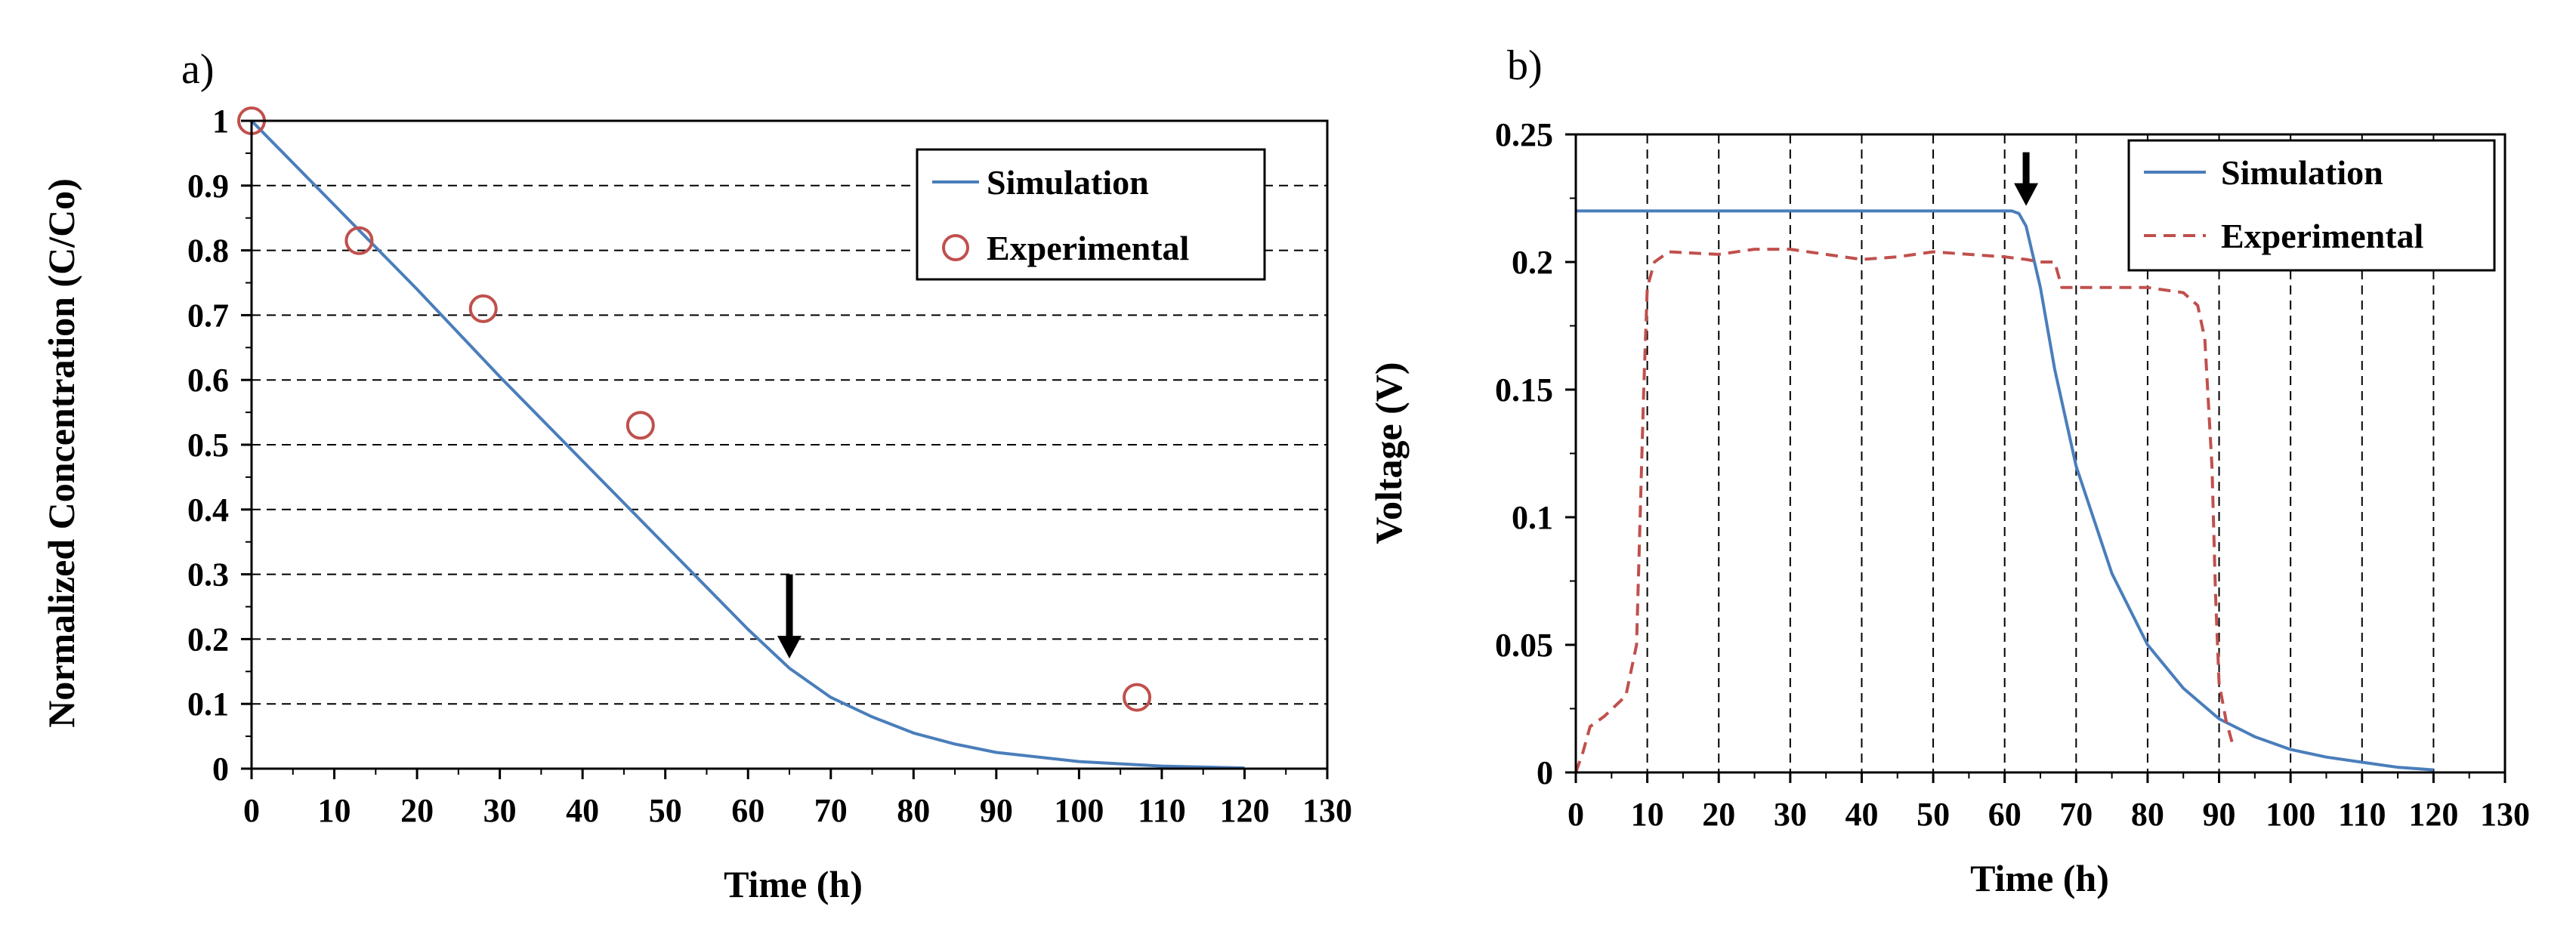 This screenshot has width=2576, height=931. Describe the element at coordinates (2362, 814) in the screenshot. I see `panel-b-x-tick-label-11: 110` at that location.